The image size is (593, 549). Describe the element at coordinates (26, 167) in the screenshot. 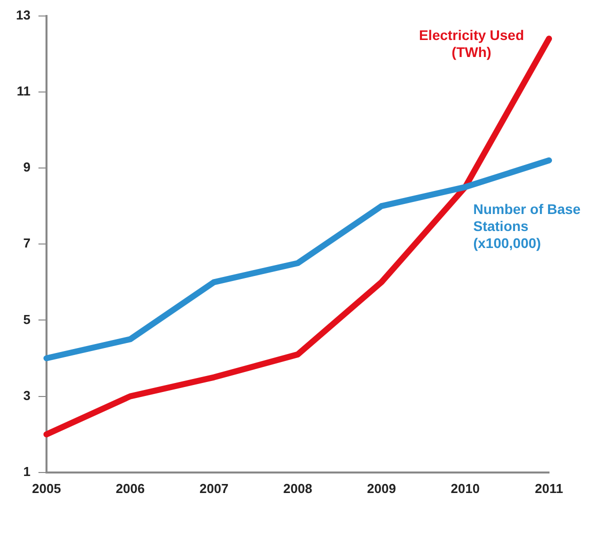

I see `y-tick-label: 9` at that location.